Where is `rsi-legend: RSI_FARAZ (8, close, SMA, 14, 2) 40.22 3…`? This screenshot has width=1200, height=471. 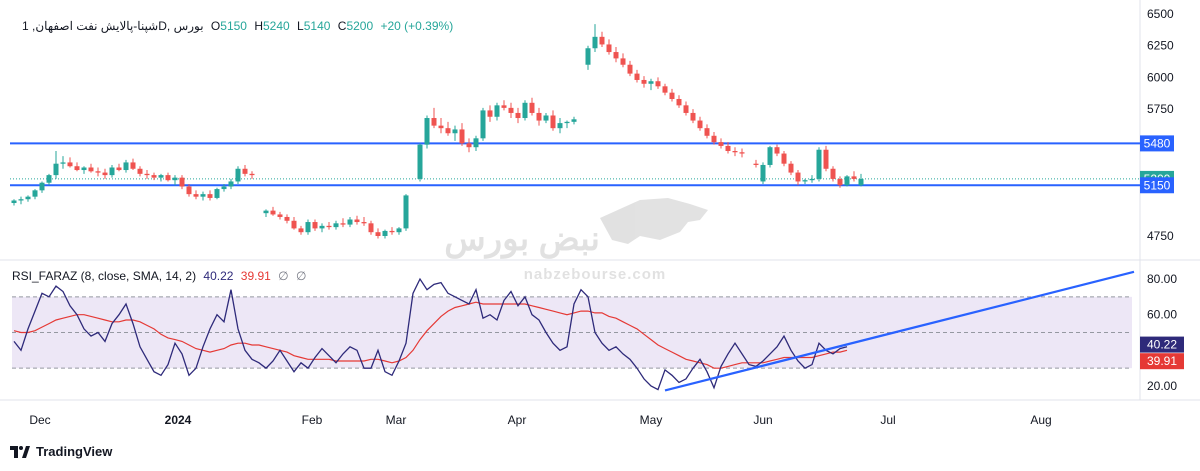
rsi-legend: RSI_FARAZ (8, close, SMA, 14, 2) 40.22 3… is located at coordinates (161, 276).